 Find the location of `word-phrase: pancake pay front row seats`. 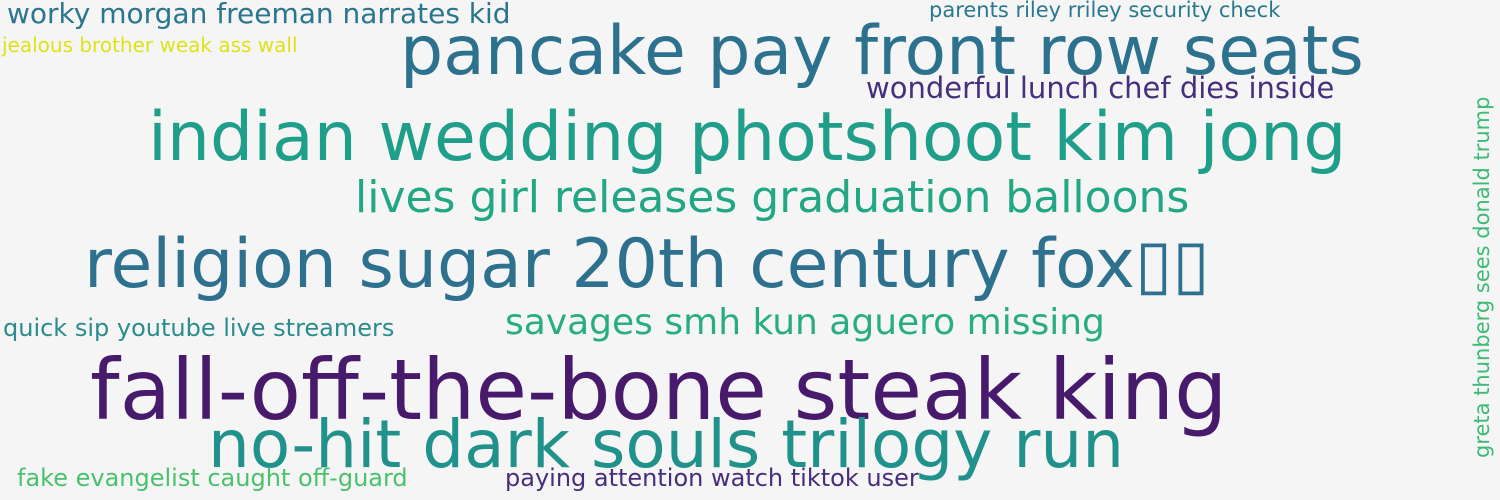

word-phrase: pancake pay front row seats is located at coordinates (882, 51).